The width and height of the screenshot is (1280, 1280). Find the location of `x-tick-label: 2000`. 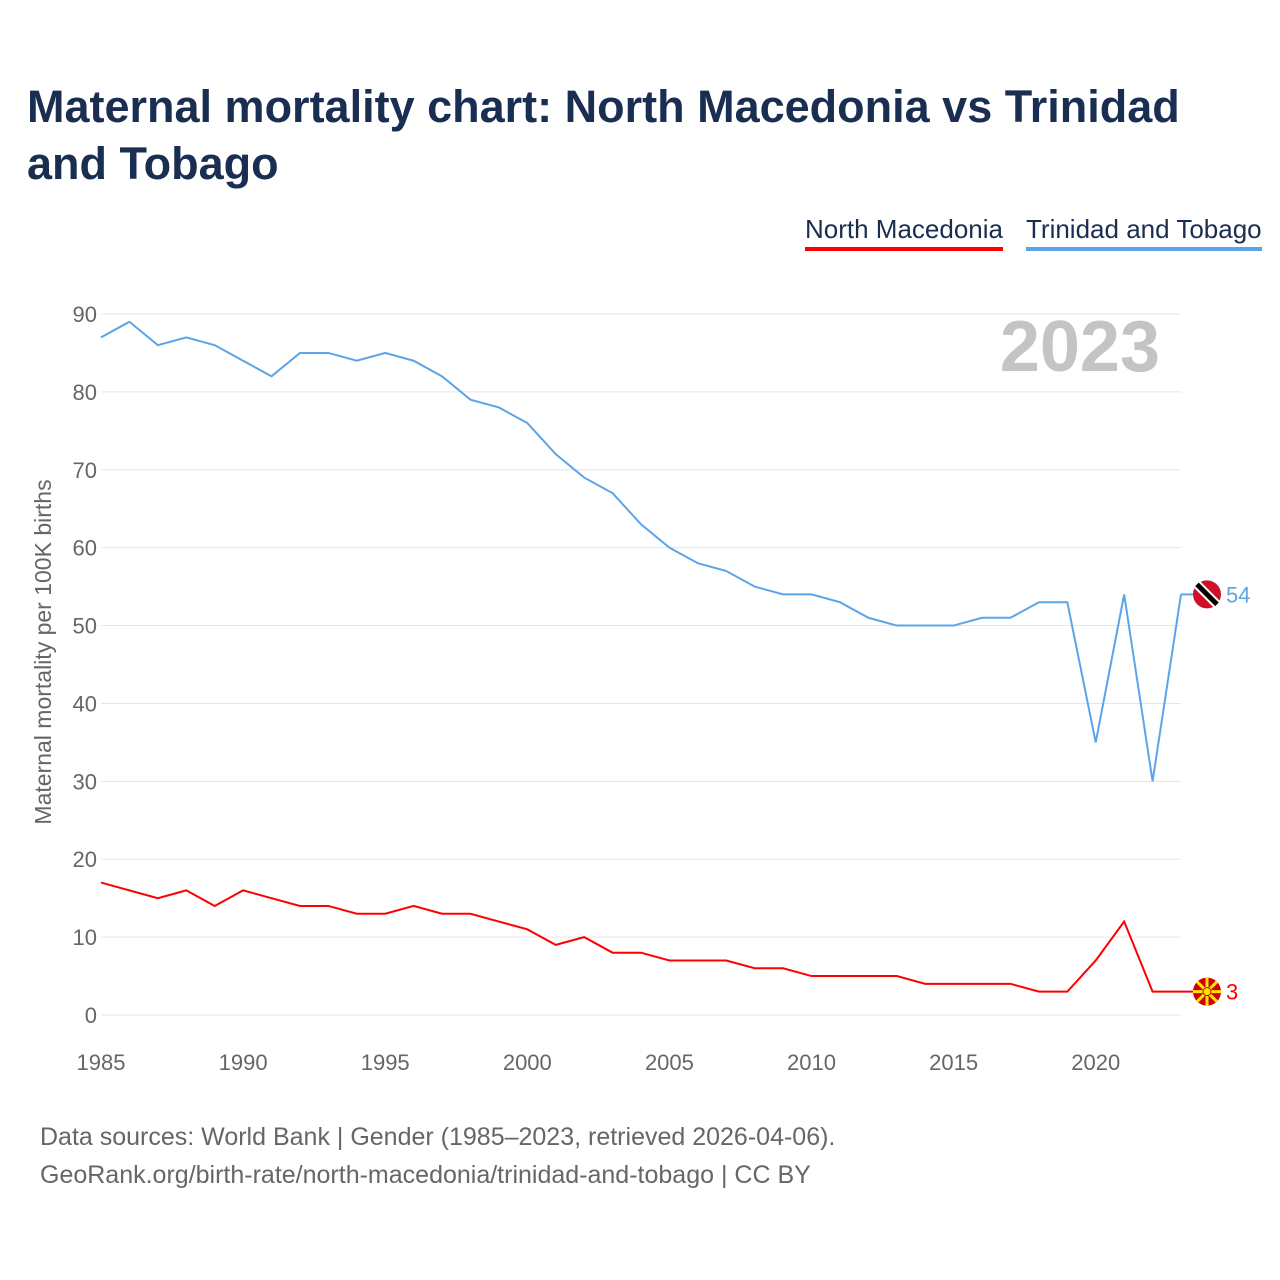

x-tick-label: 2000 is located at coordinates (527, 1062).